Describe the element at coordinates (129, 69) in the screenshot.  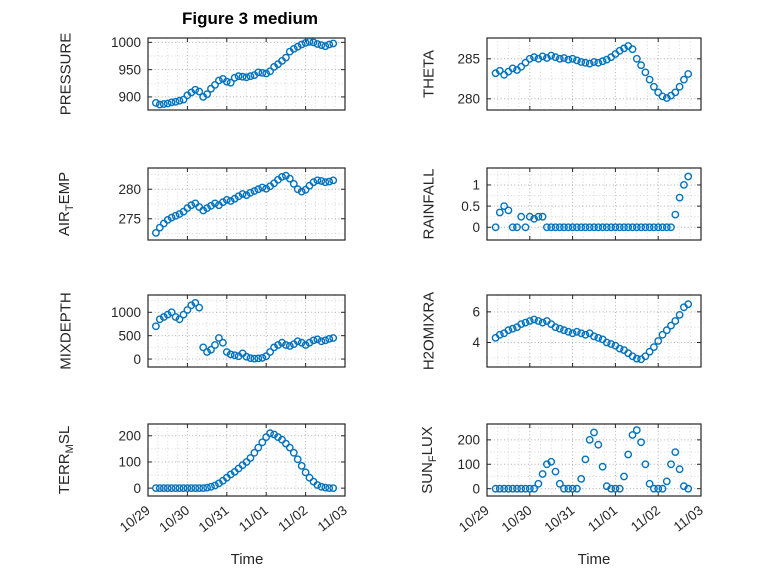
I see `y-tick-label: 950` at that location.